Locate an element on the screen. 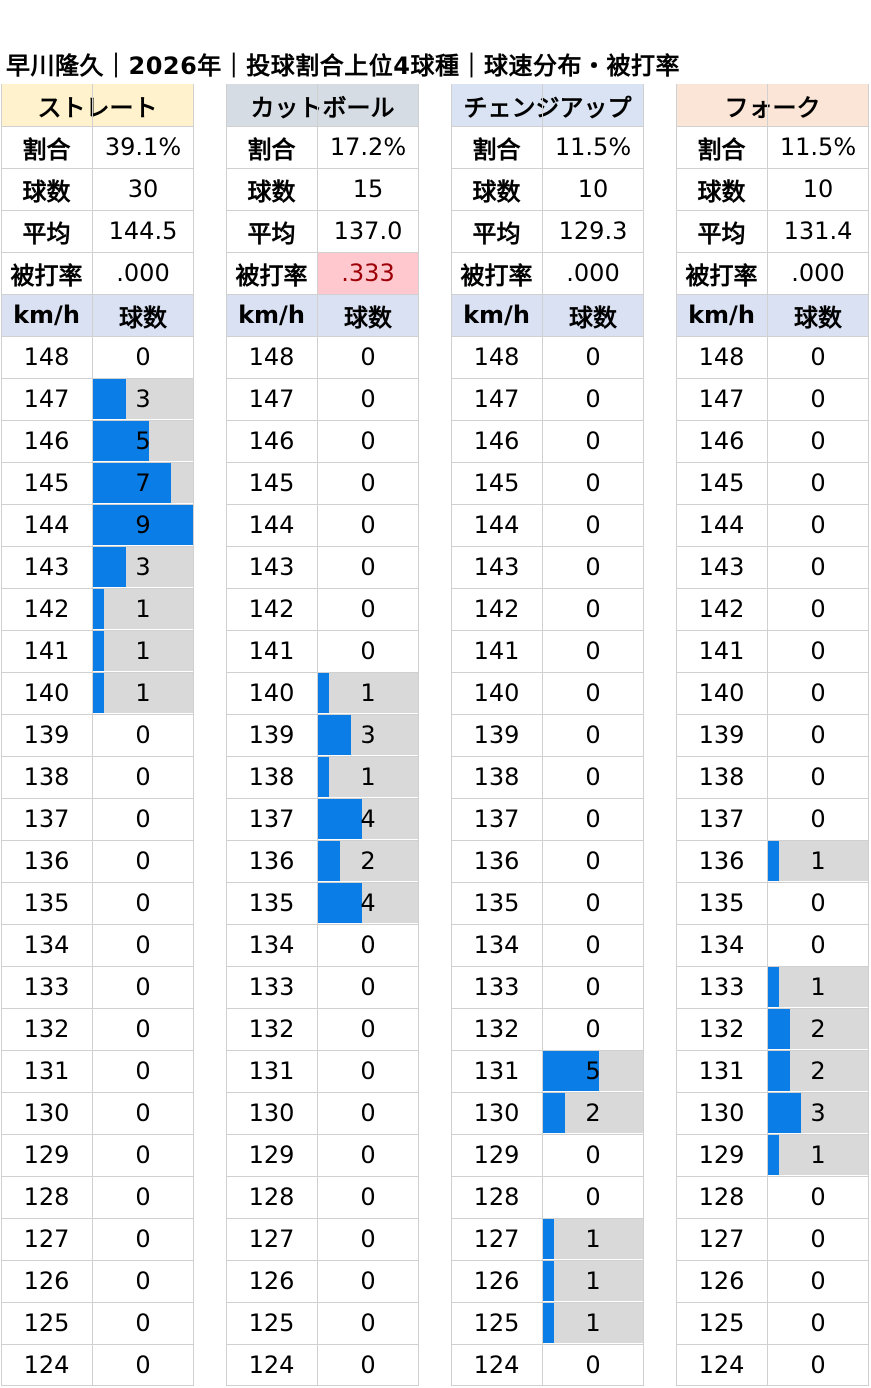 This screenshot has height=1388, width=871. pitch-count-stat-value: 10 is located at coordinates (593, 189).